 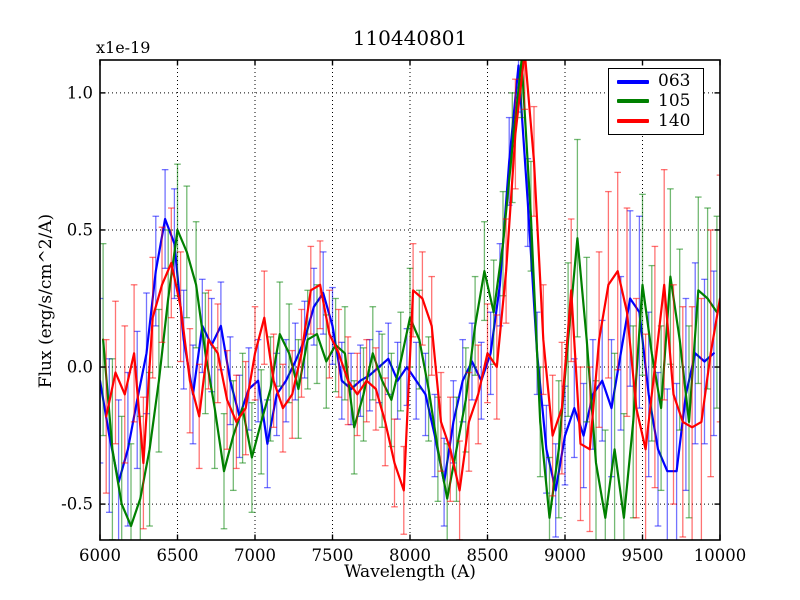 I want to click on legend: 063 105 140, so click(x=656, y=101).